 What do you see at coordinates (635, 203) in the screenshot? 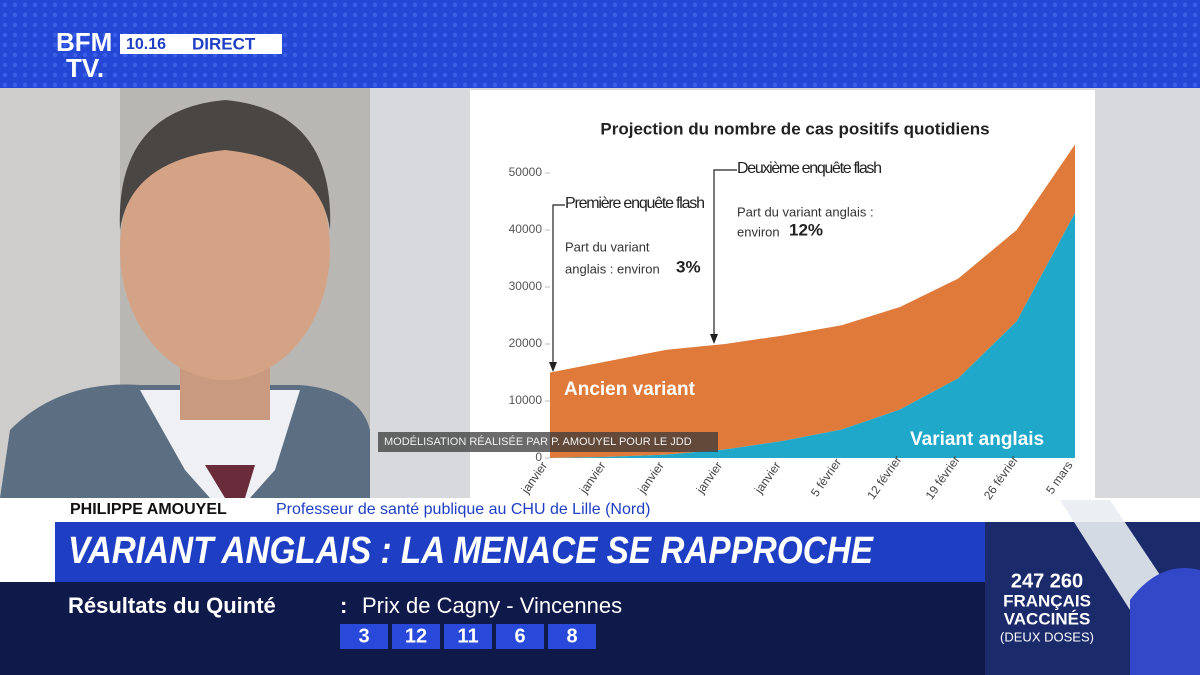
I see `annotation-title: Première enquête flash` at bounding box center [635, 203].